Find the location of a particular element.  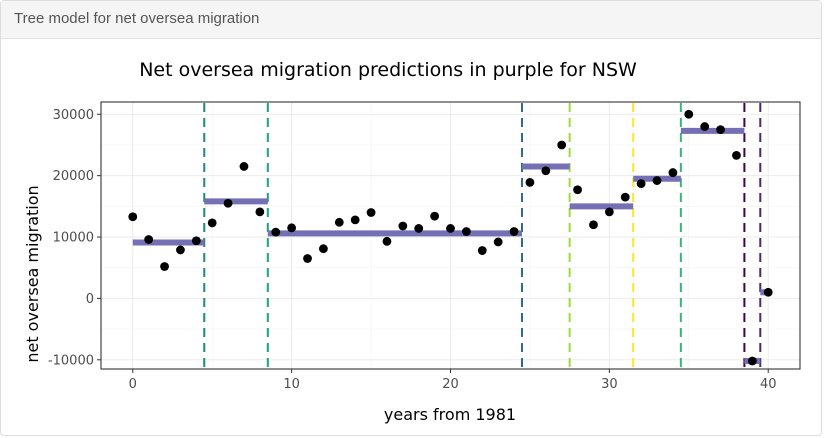

x-tick-label: 40 is located at coordinates (768, 384).